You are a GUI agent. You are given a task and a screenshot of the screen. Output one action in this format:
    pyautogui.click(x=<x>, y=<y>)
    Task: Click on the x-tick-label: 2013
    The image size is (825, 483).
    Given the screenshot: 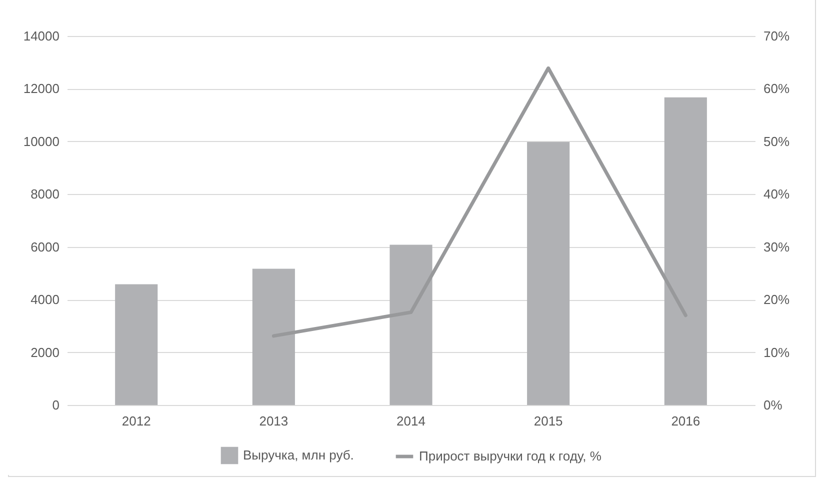 What is the action you would take?
    pyautogui.click(x=273, y=421)
    